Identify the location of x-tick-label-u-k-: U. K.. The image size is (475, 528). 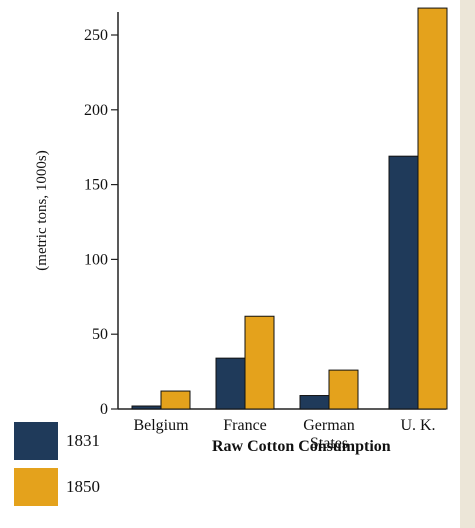
(417, 425).